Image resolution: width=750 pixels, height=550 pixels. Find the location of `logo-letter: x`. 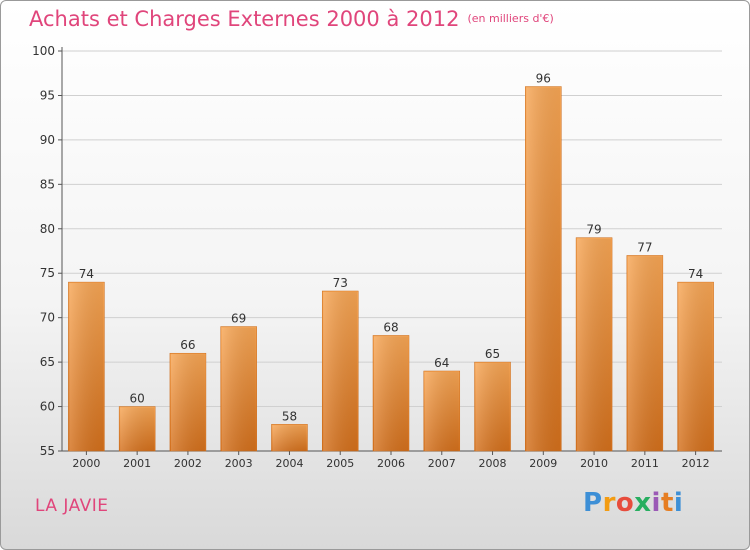

logo-letter: x is located at coordinates (643, 503).